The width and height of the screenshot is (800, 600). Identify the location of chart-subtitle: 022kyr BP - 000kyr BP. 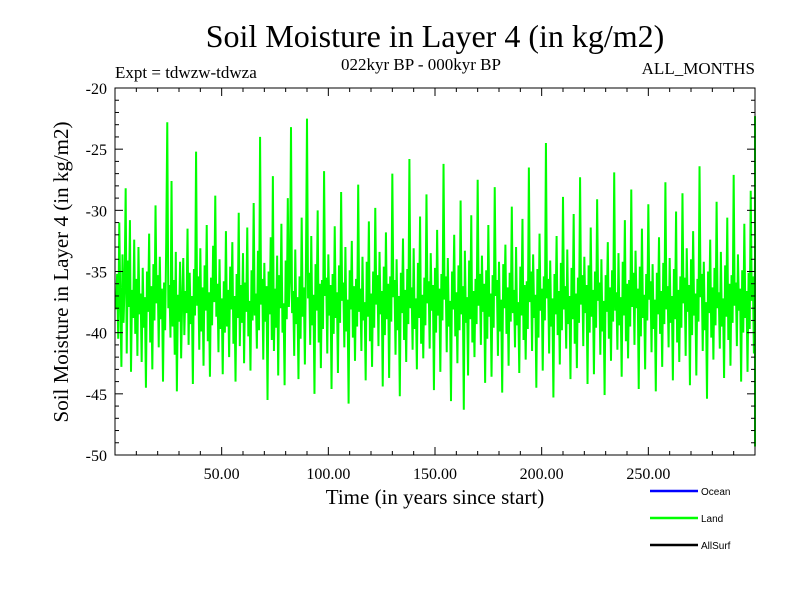
(421, 64).